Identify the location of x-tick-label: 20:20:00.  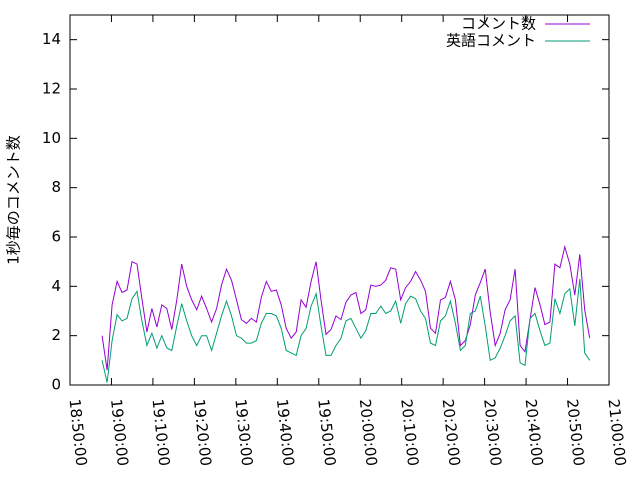
(451, 432).